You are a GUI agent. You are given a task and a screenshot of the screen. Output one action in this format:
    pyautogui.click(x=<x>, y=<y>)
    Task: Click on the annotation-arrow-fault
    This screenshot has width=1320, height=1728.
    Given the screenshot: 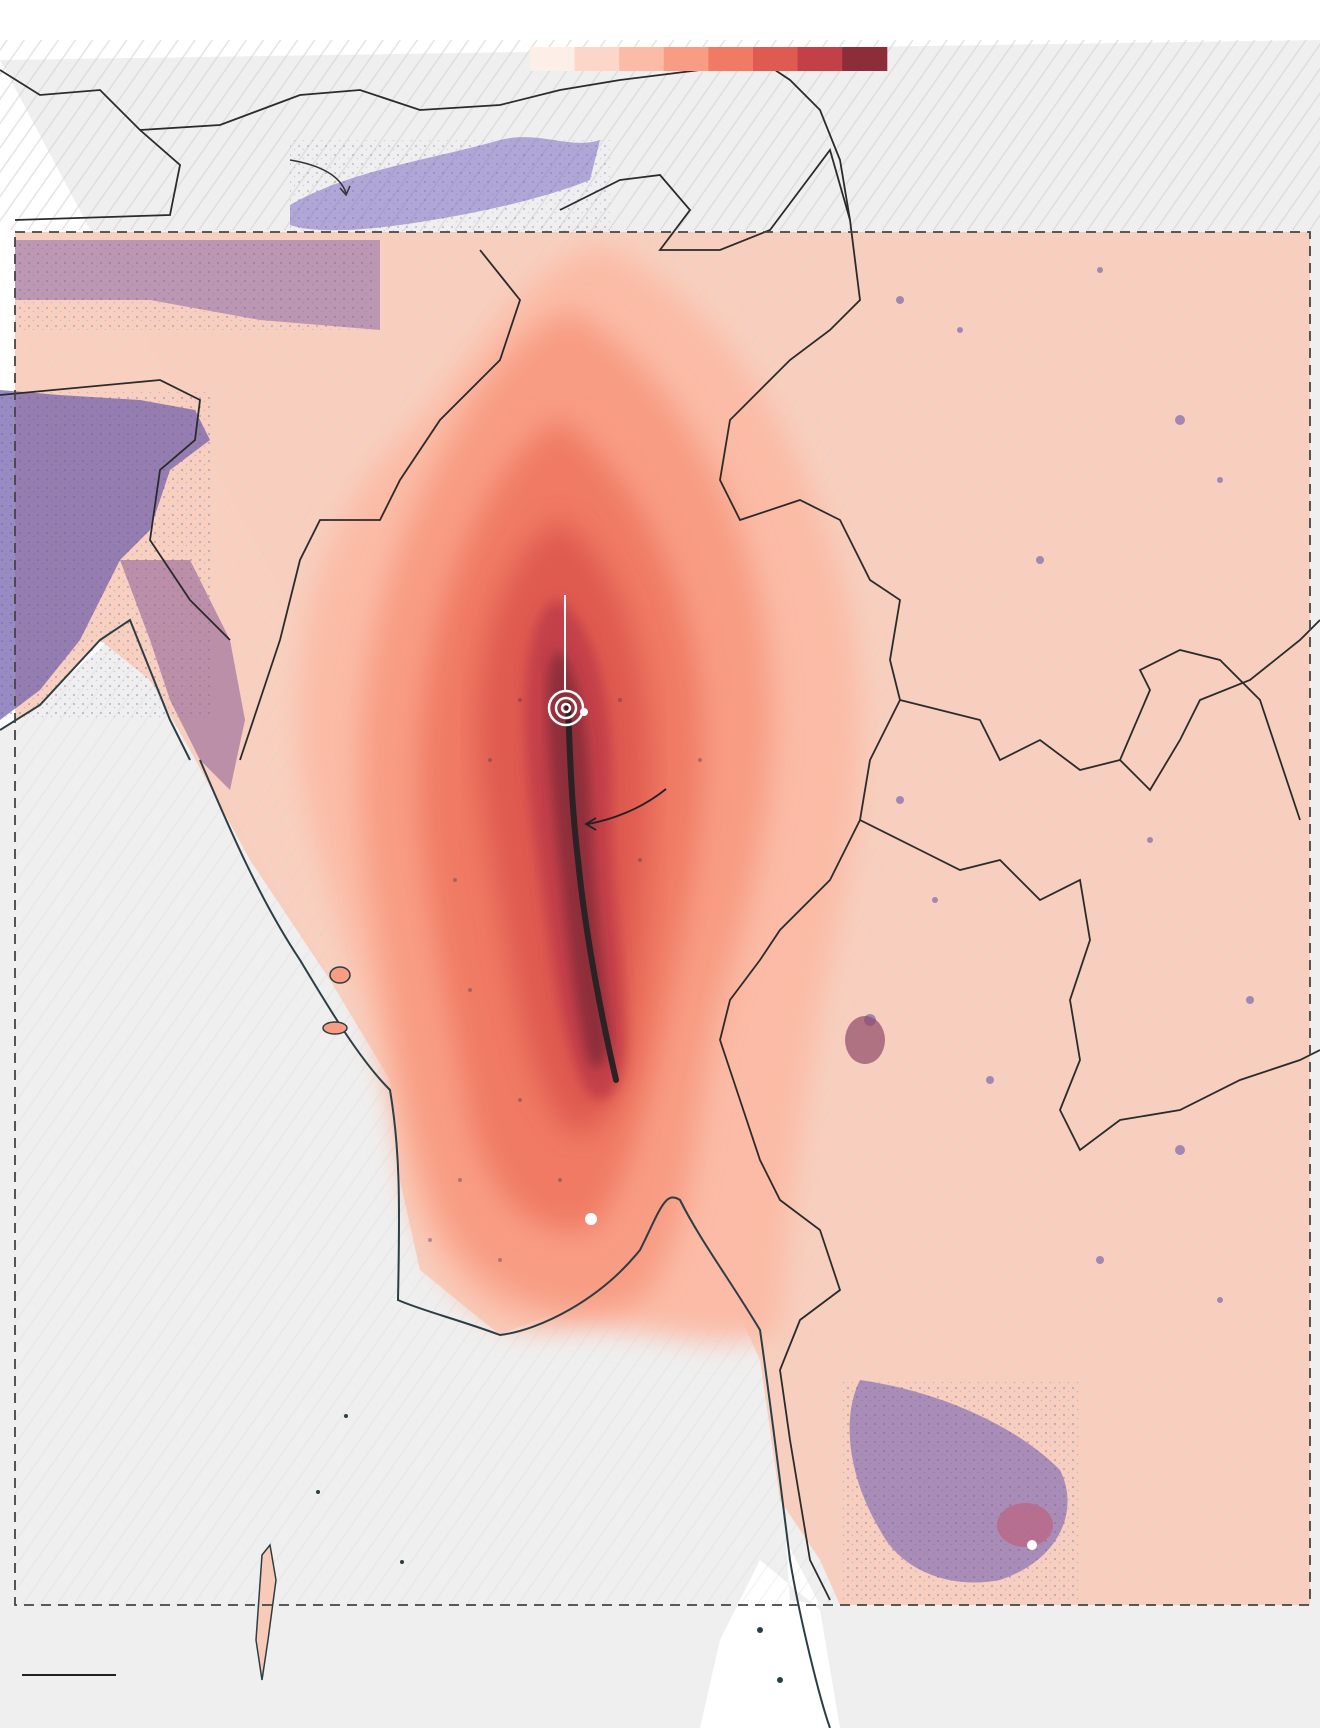 What is the action you would take?
    pyautogui.click(x=627, y=806)
    